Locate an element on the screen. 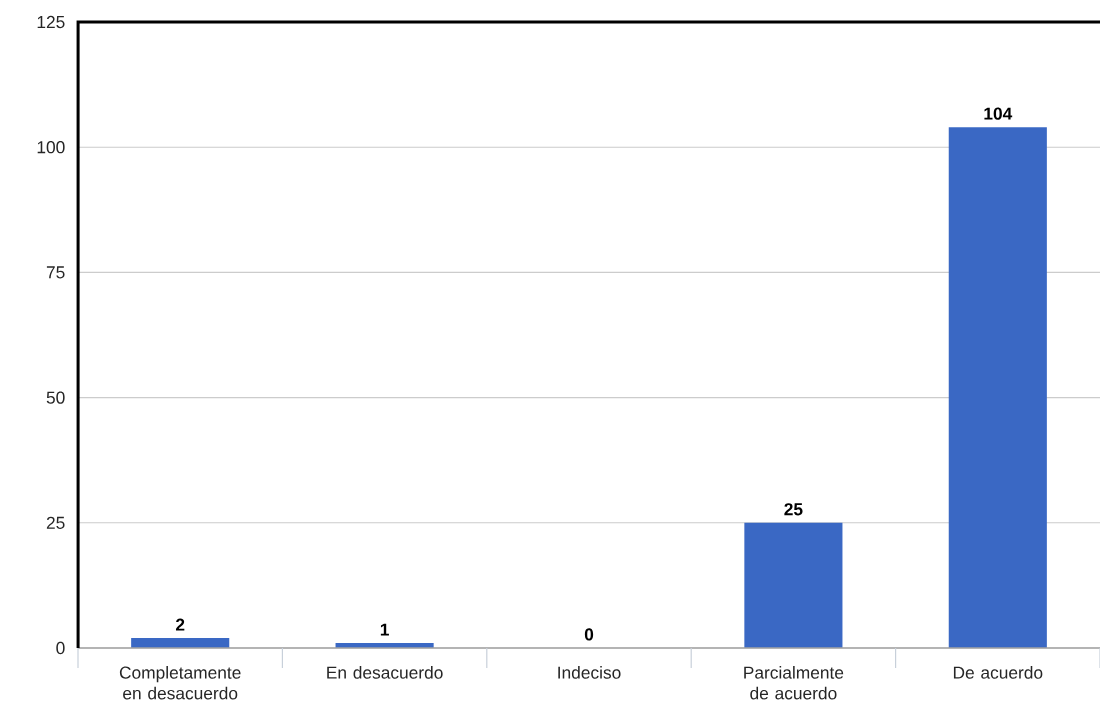  data-label: 25 is located at coordinates (793, 509).